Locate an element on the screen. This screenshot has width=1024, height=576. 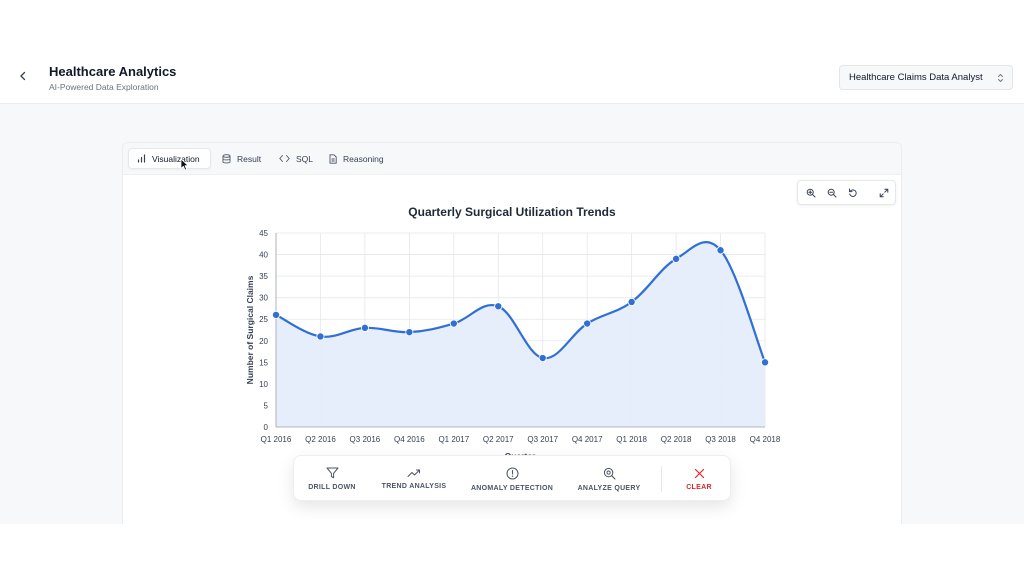
role-select-value: Healthcare Claims Data Analyst is located at coordinates (916, 77).